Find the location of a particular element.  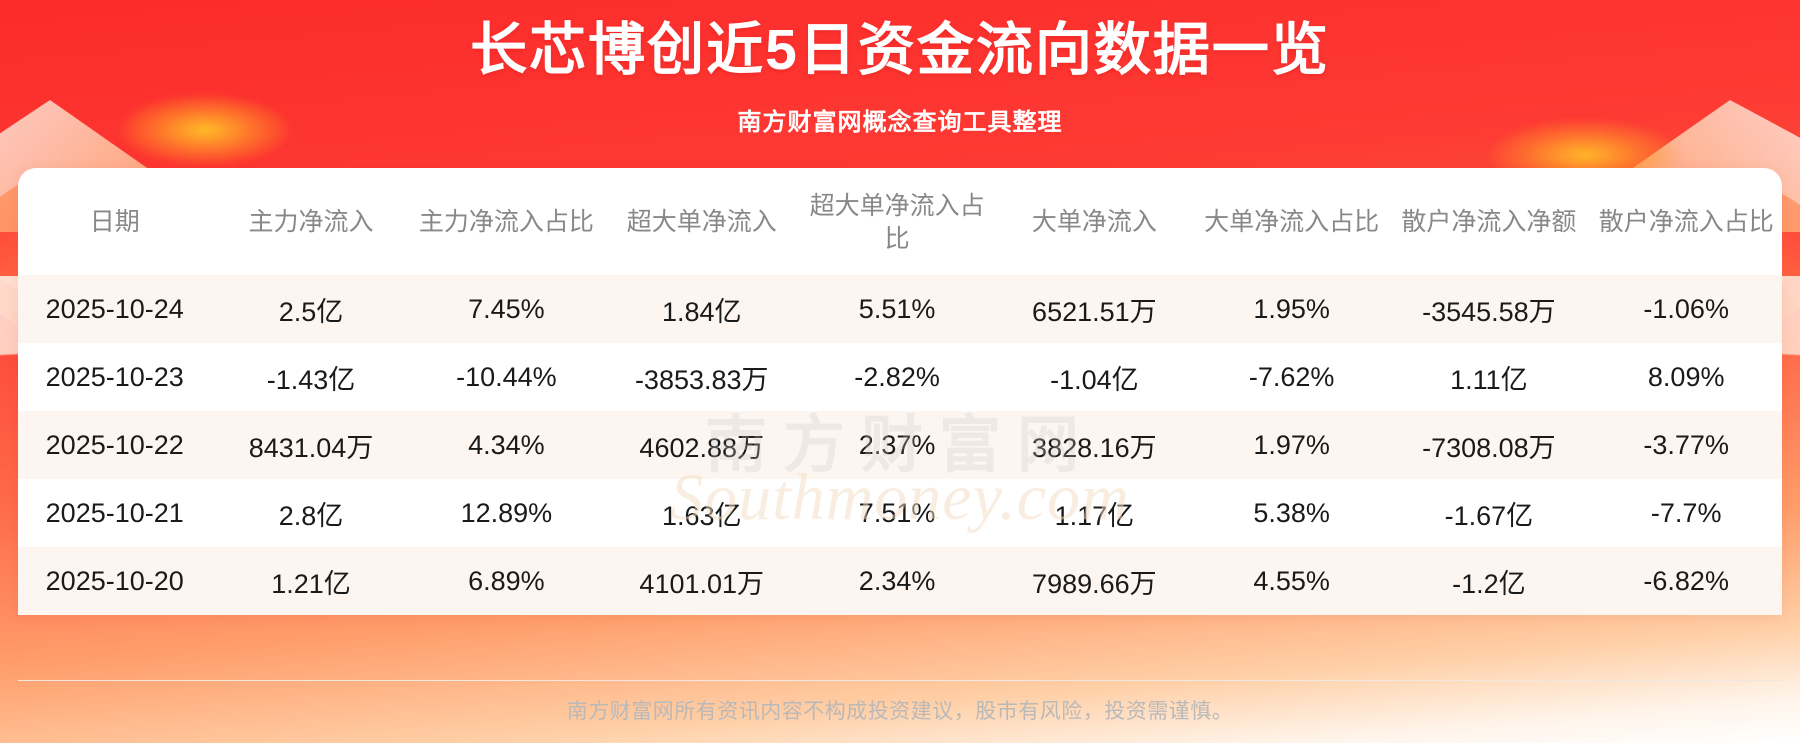

cell-large-net-inflow: 1.17亿 is located at coordinates (1094, 515).